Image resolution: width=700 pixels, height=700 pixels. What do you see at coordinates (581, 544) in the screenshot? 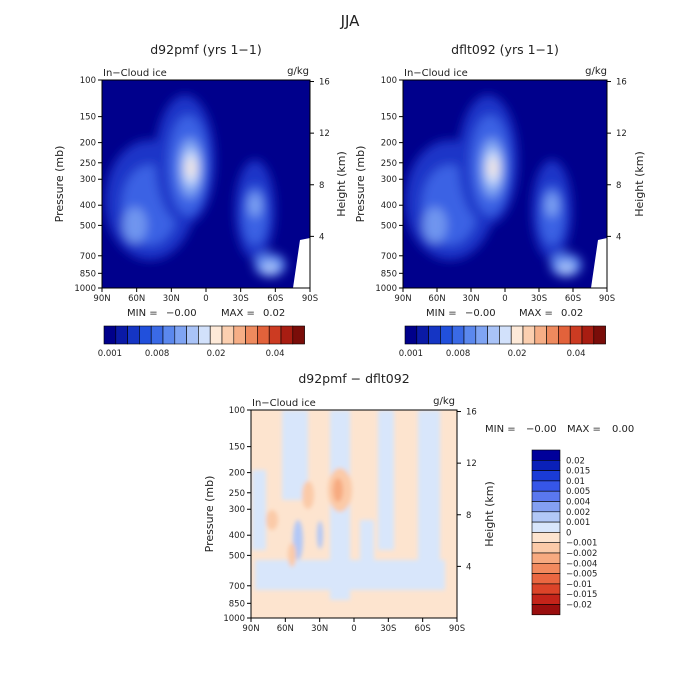
I see `colorbar-label: −0.001` at bounding box center [581, 544].